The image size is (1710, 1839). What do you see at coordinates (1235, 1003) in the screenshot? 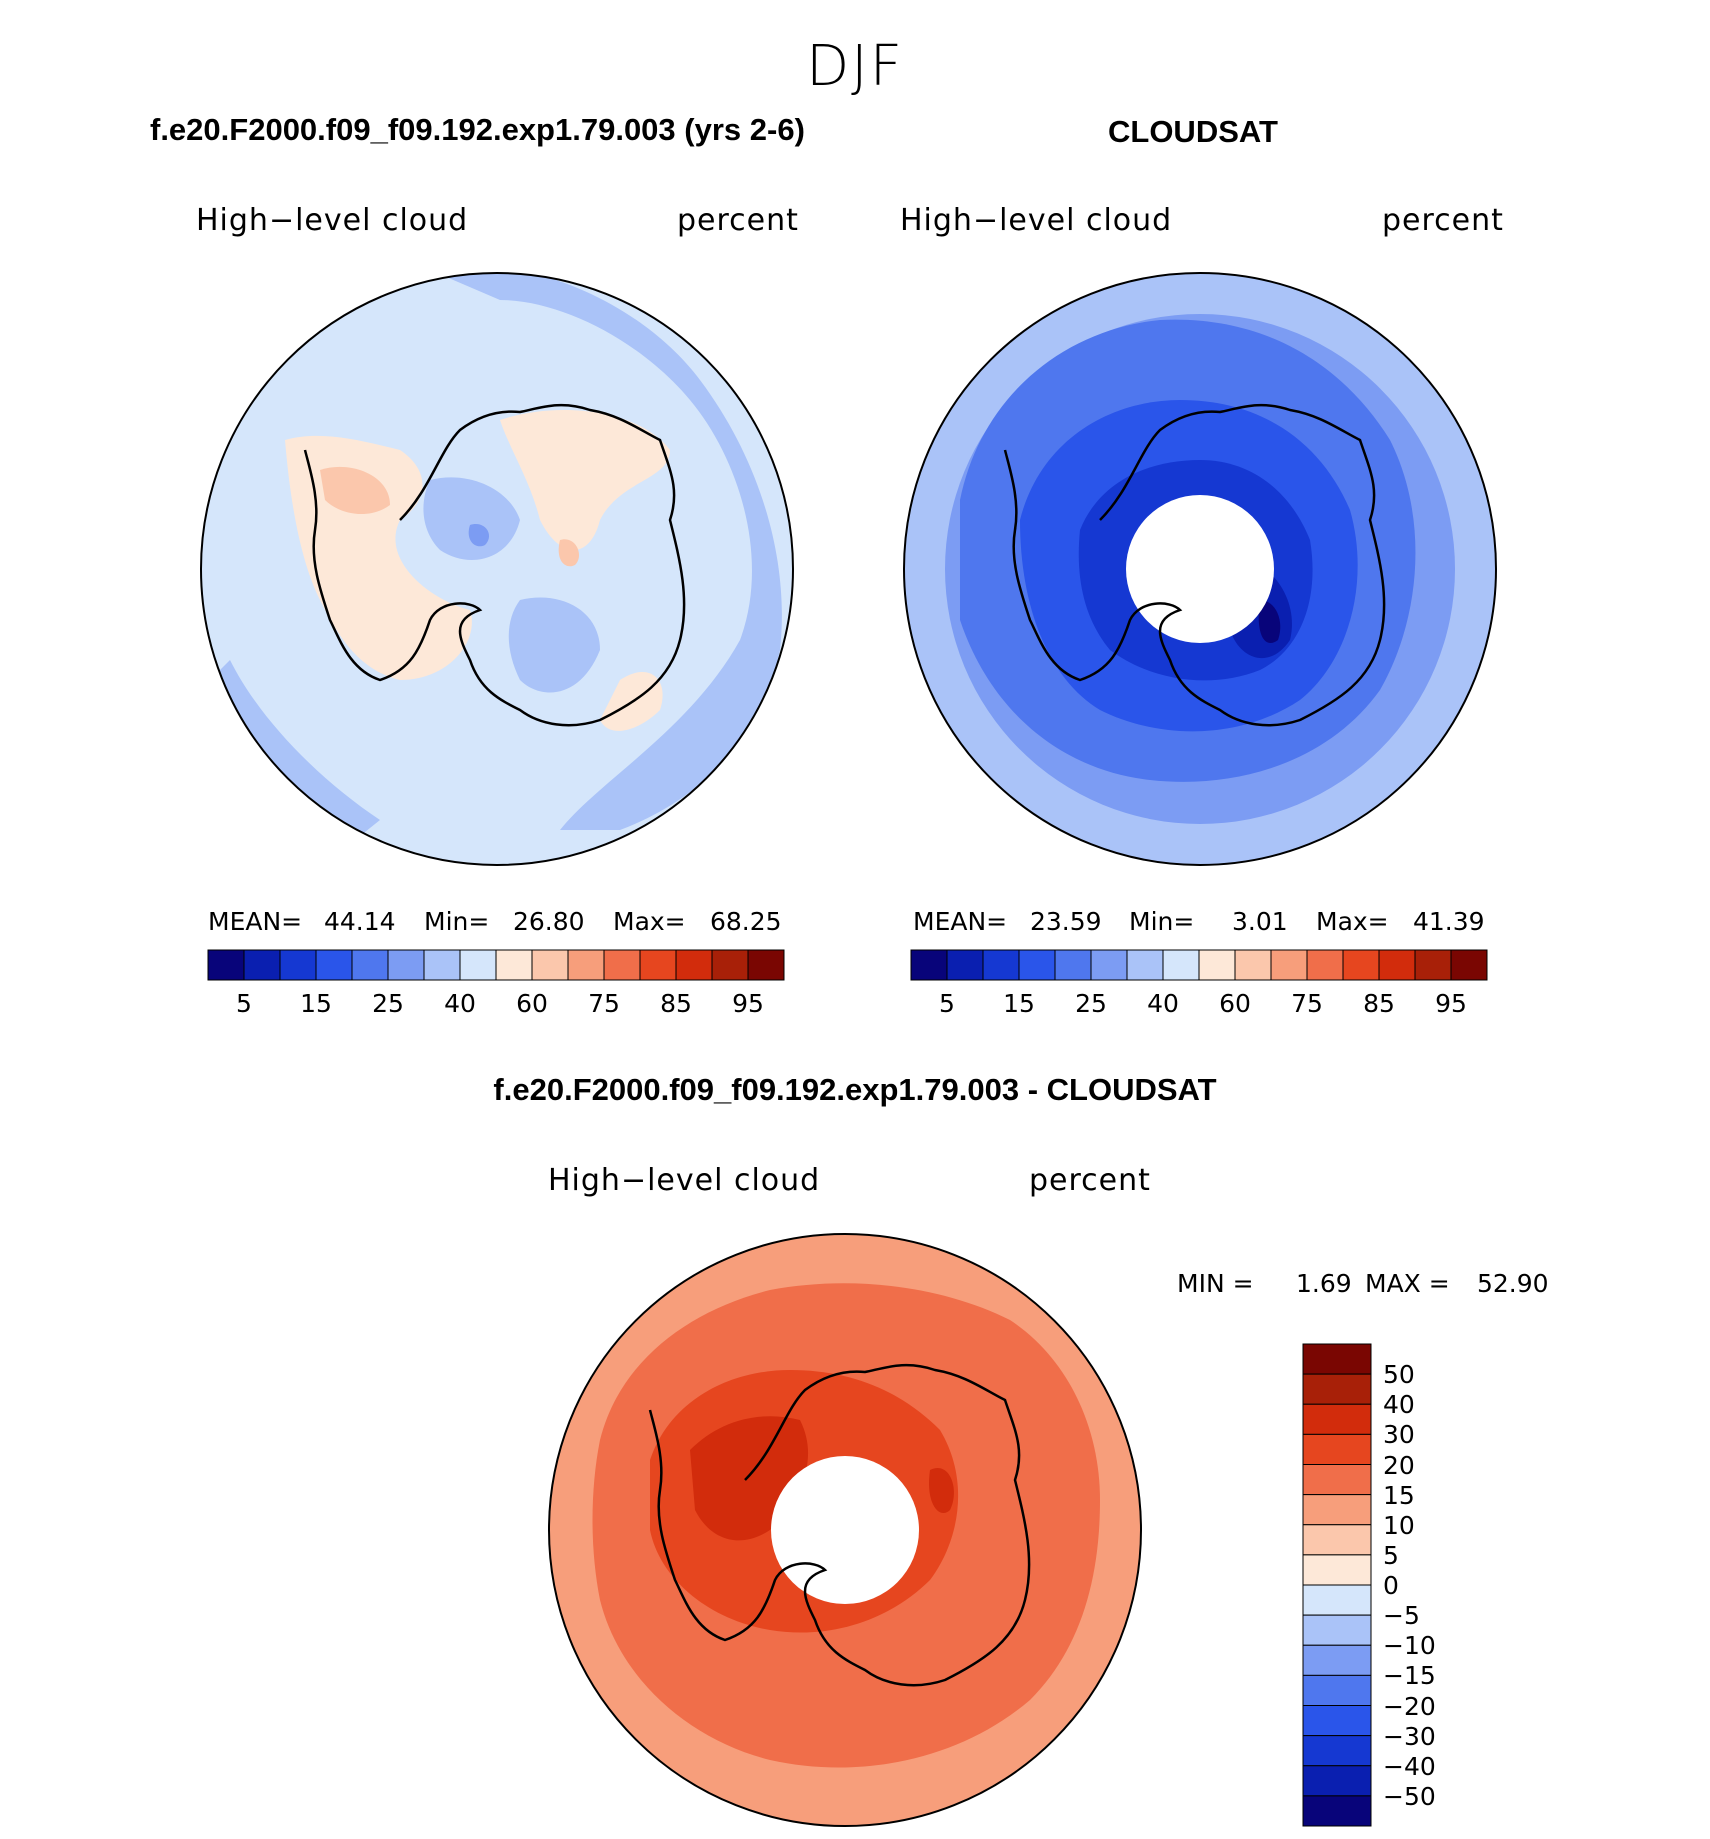
I see `colorbar-tick-label: 60` at bounding box center [1235, 1003].